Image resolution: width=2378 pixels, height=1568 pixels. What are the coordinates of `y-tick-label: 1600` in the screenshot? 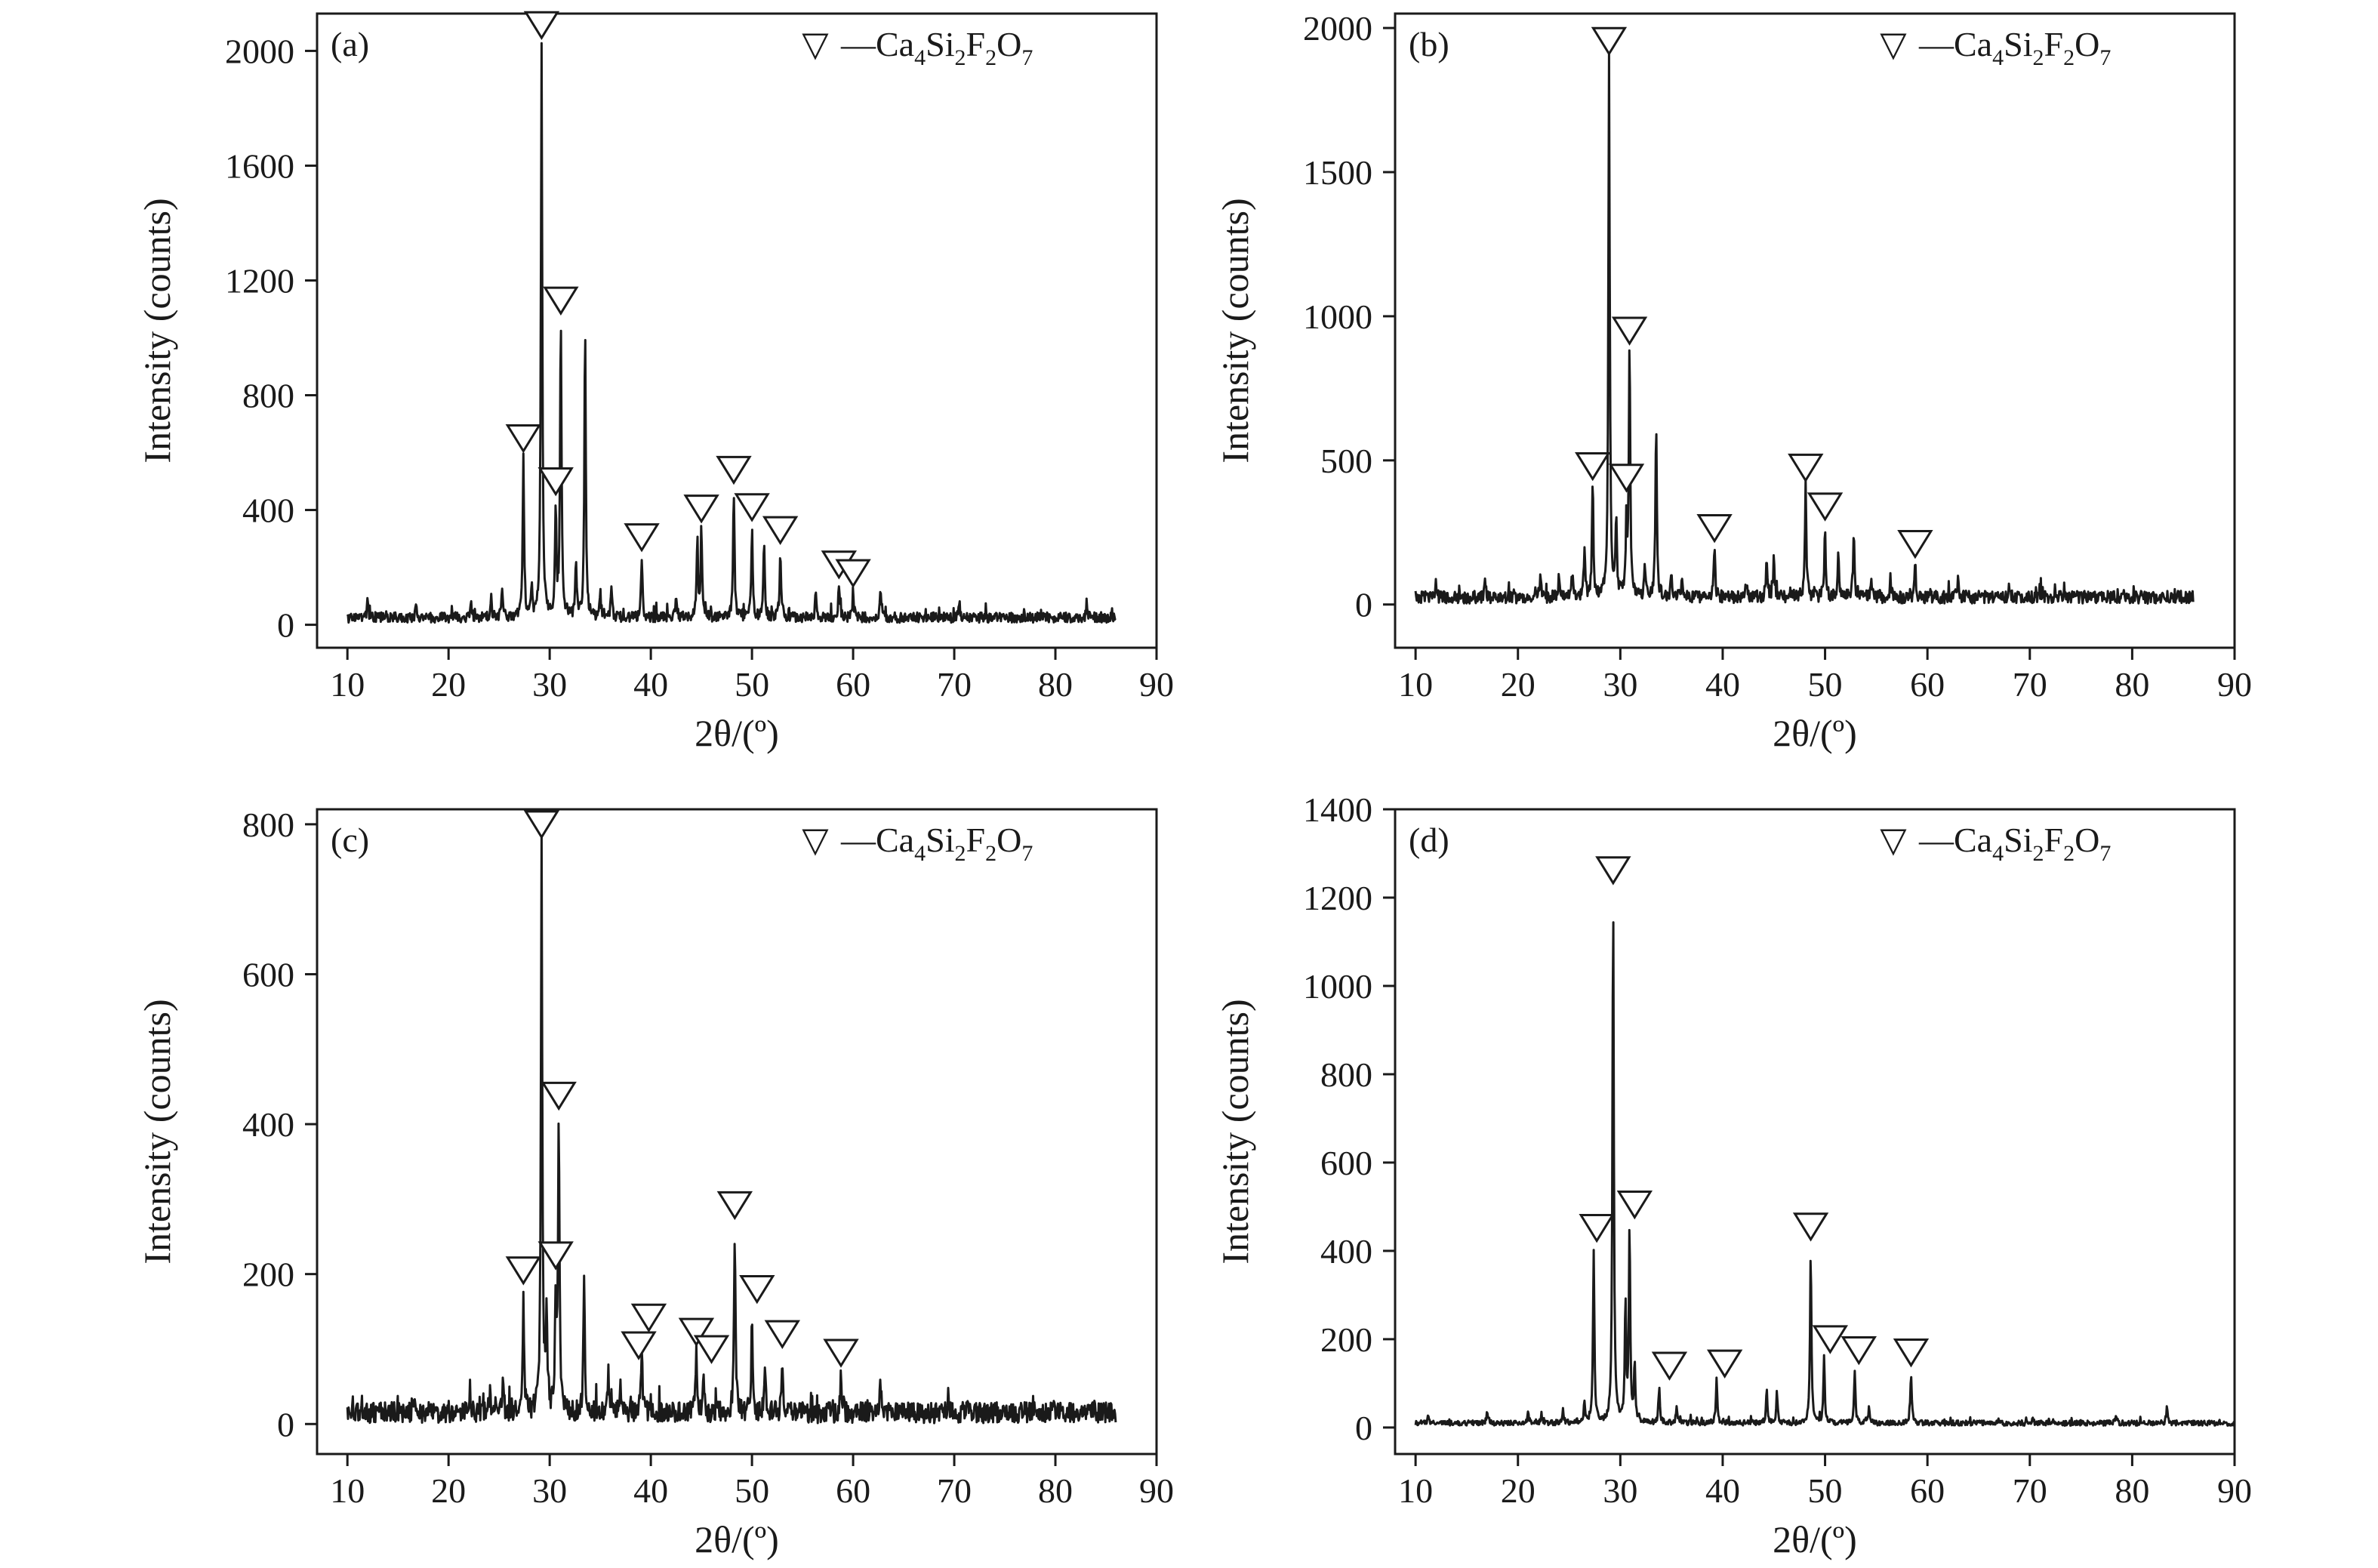 It's located at (259, 165).